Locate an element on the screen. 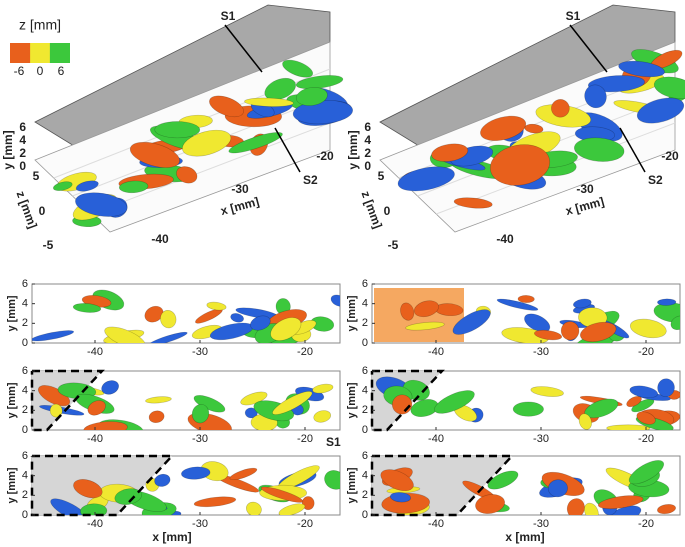 The height and width of the screenshot is (547, 685). panel-2d: 0 2 4 6 -40 -30 -20 y [mm] is located at coordinates (173, 405).